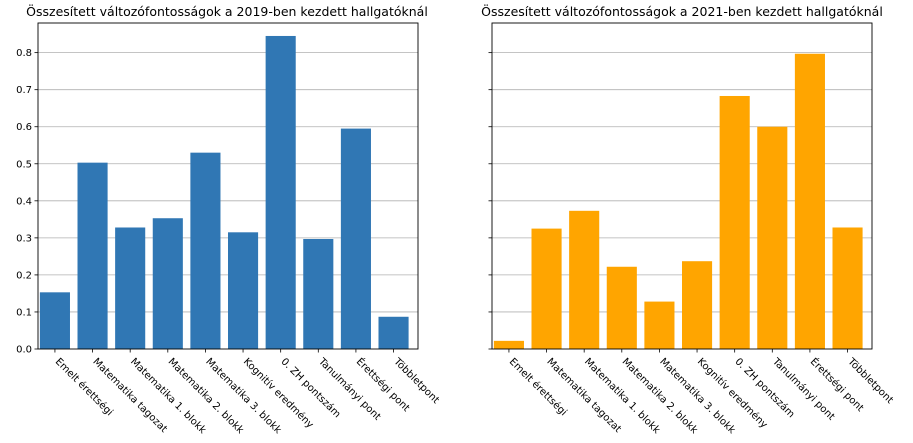 This screenshot has width=913, height=443. What do you see at coordinates (24, 312) in the screenshot?
I see `y-tick-label: 0.1` at bounding box center [24, 312].